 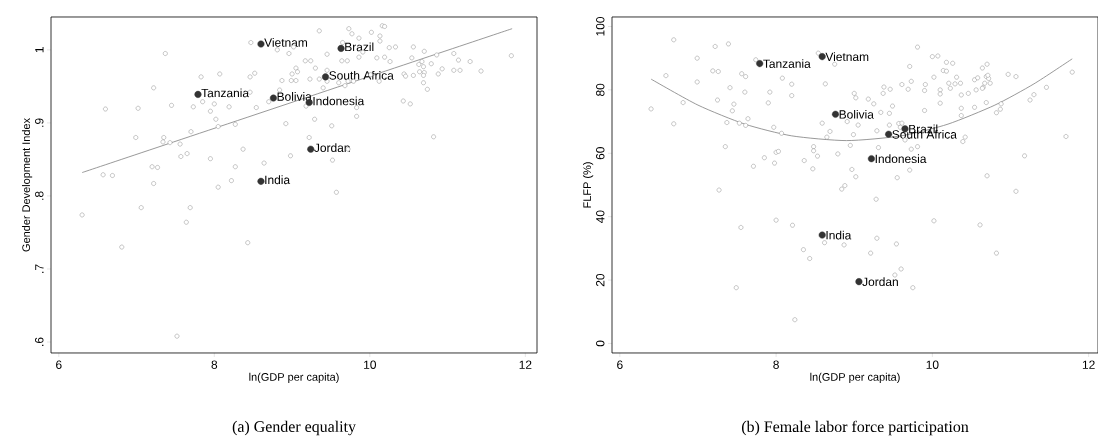 I want to click on y-tick-label: 40, so click(x=600, y=217).